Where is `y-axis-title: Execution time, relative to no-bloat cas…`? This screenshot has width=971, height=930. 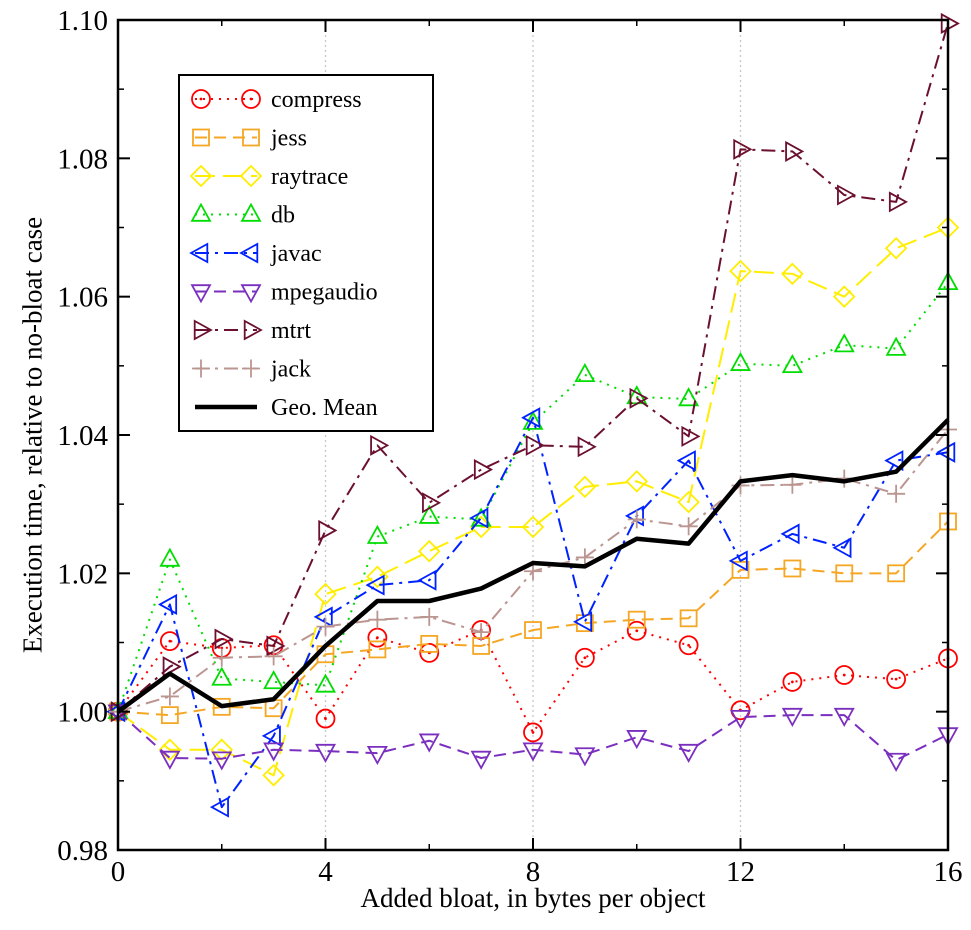
y-axis-title: Execution time, relative to no-bloat cas… is located at coordinates (32, 435).